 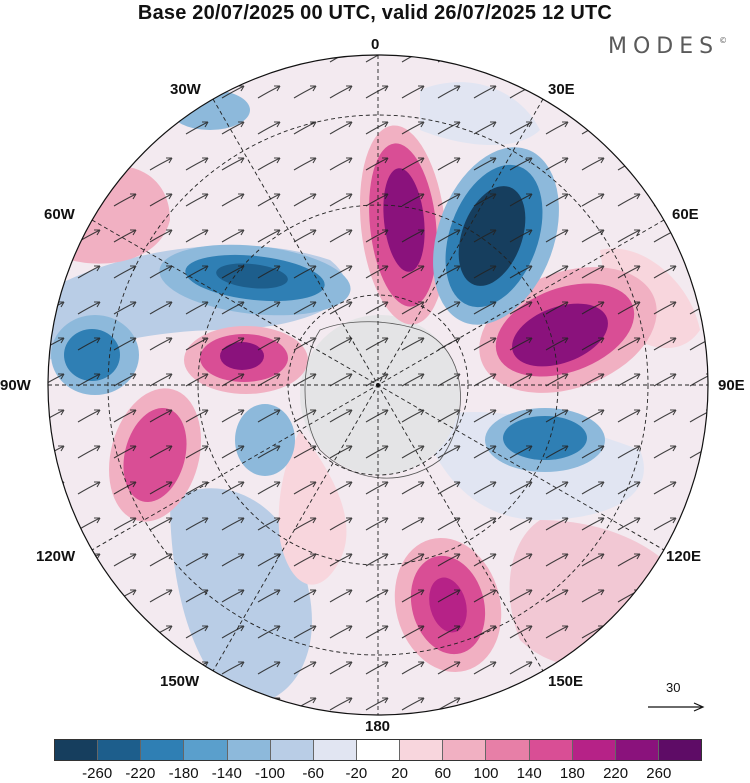 What do you see at coordinates (731, 385) in the screenshot?
I see `lon-label-90e: 90E` at bounding box center [731, 385].